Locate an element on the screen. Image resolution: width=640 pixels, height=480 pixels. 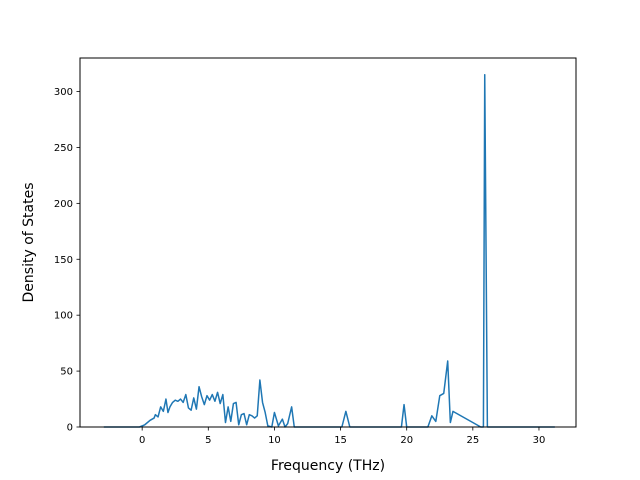
x-axis-ticks: 0 5 10 15 20 25 30 is located at coordinates (342, 436).